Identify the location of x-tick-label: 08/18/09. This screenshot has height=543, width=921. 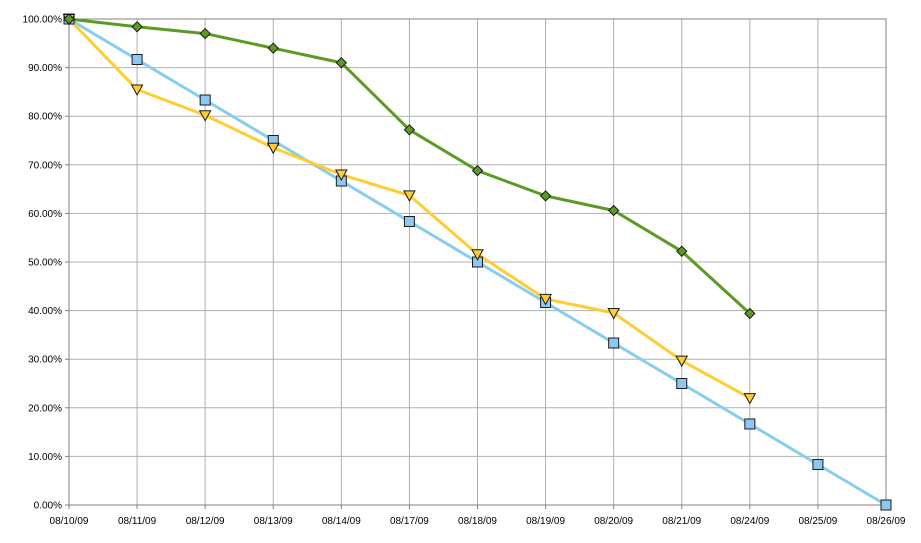
(477, 521).